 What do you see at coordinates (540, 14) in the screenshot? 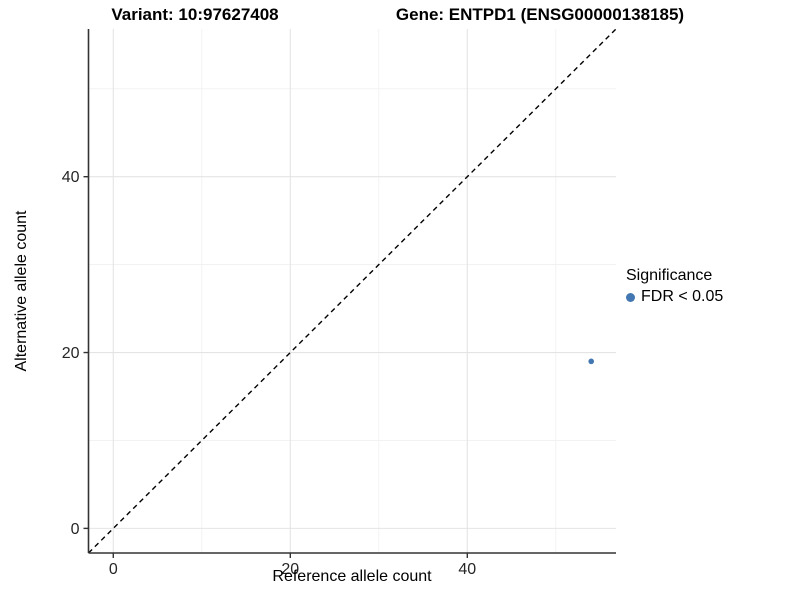
I see `plot-title-gene: Gene: ENTPD1 (ENSG00000138185)` at bounding box center [540, 14].